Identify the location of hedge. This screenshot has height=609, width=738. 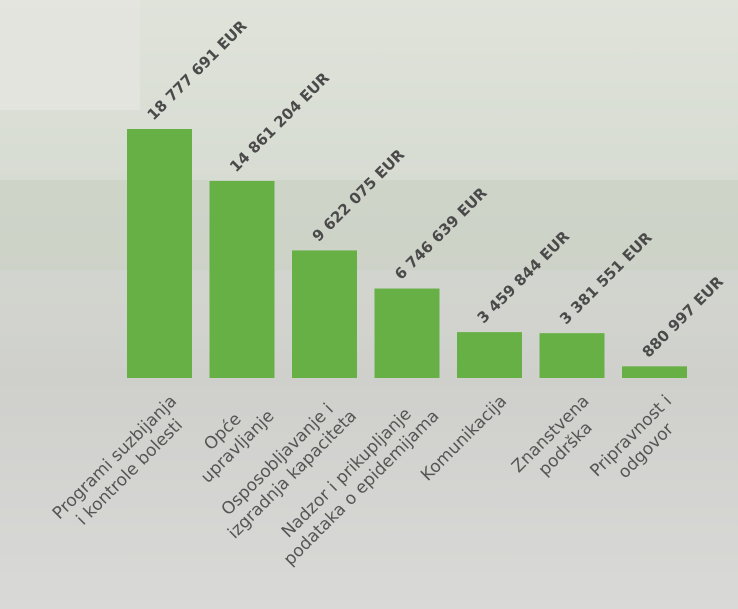
(369, 225).